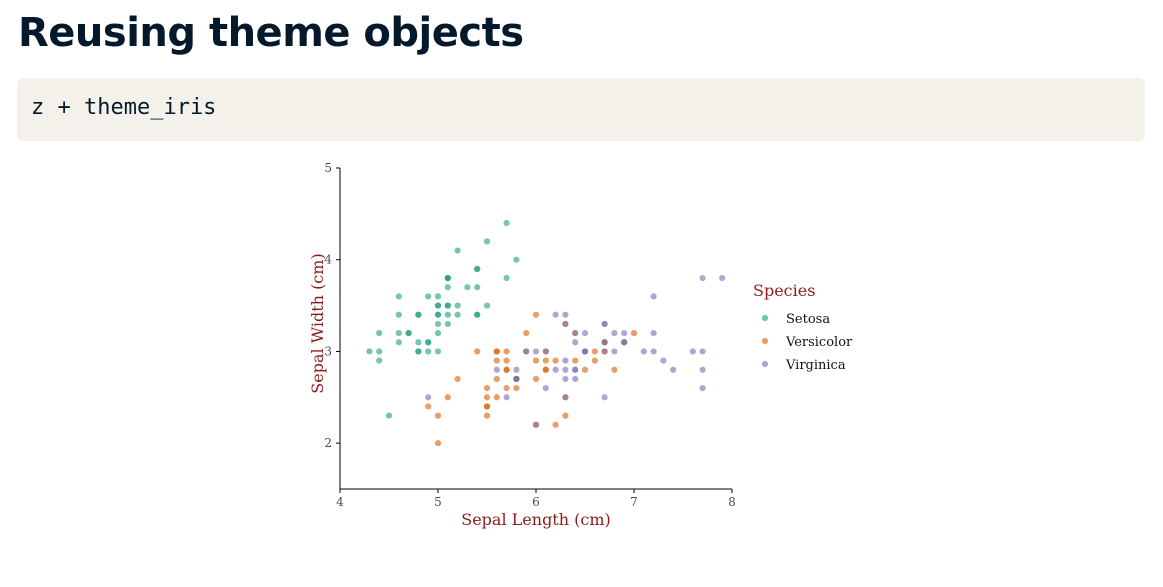 The image size is (1163, 587). Describe the element at coordinates (536, 502) in the screenshot. I see `x-tick-label: 6` at that location.